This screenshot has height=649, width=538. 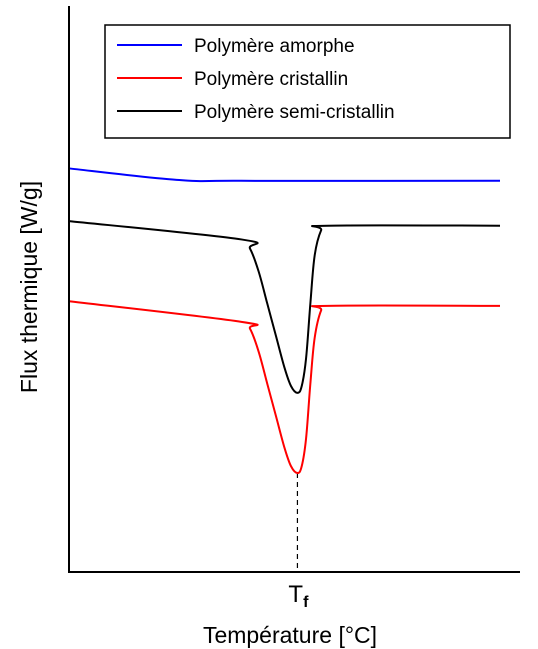 I want to click on legend-box, so click(x=307, y=81).